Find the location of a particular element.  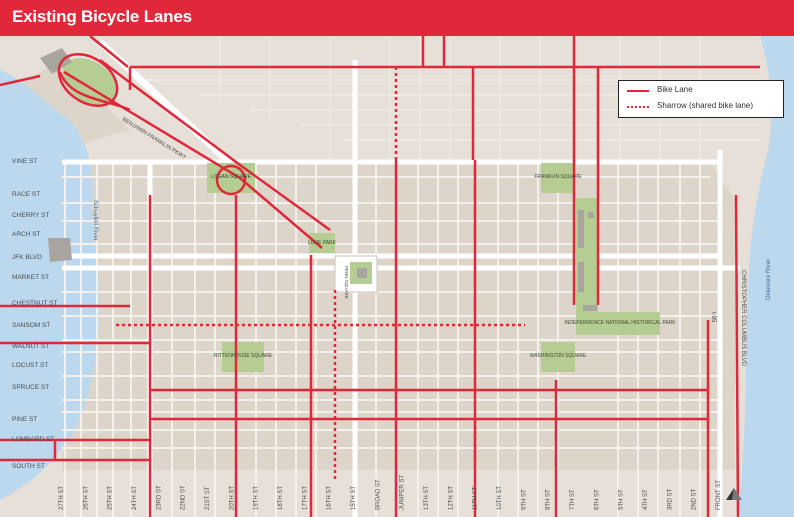

street-label-pine: PINE ST is located at coordinates (24, 419).